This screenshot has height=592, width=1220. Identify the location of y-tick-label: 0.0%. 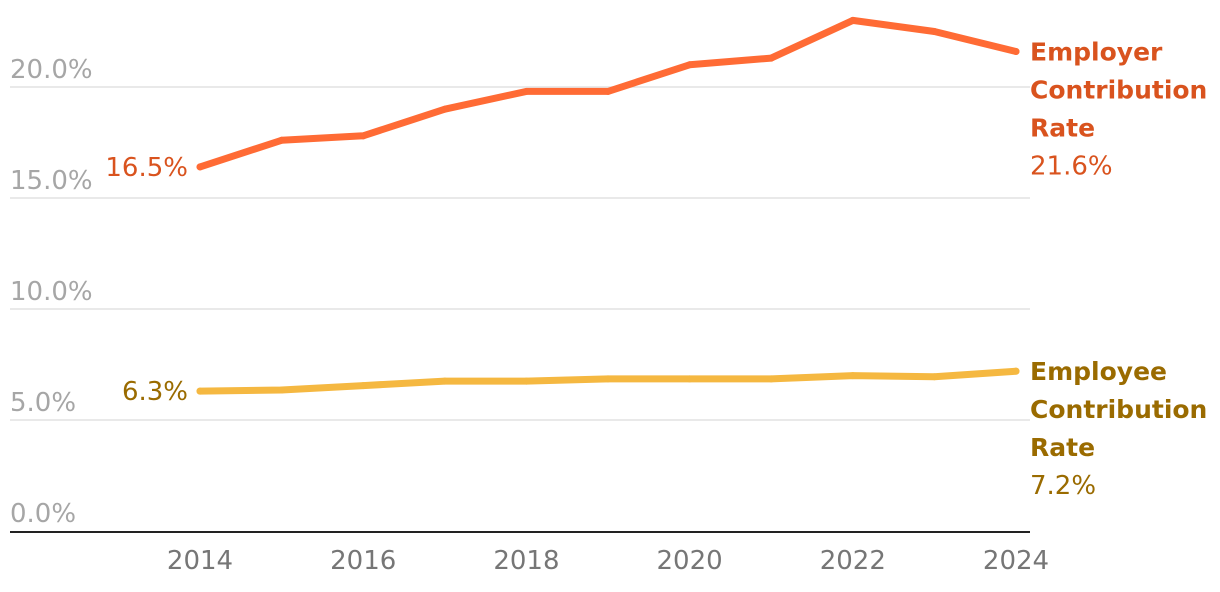
(43, 514).